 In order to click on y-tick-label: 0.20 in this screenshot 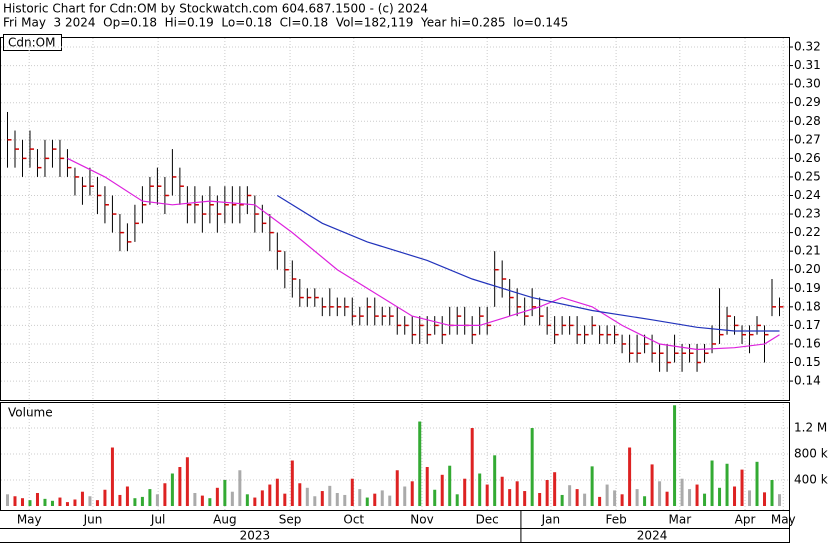, I will do `click(807, 269)`.